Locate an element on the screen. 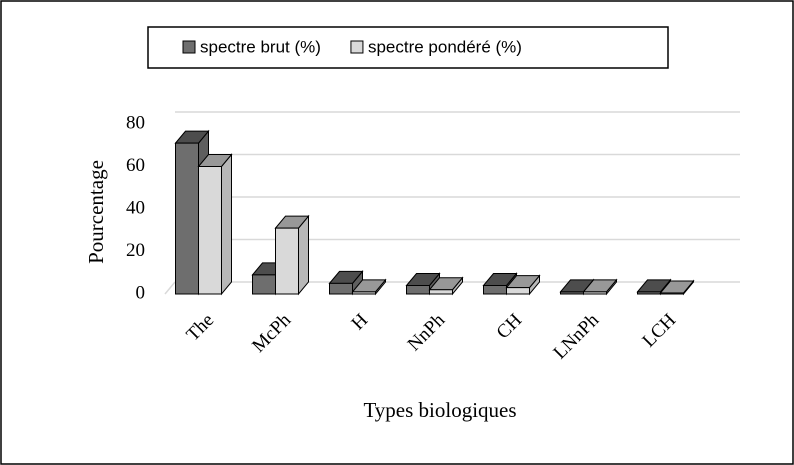 Image resolution: width=794 pixels, height=465 pixels. y-axis-title: Pourcentage is located at coordinates (96, 212).